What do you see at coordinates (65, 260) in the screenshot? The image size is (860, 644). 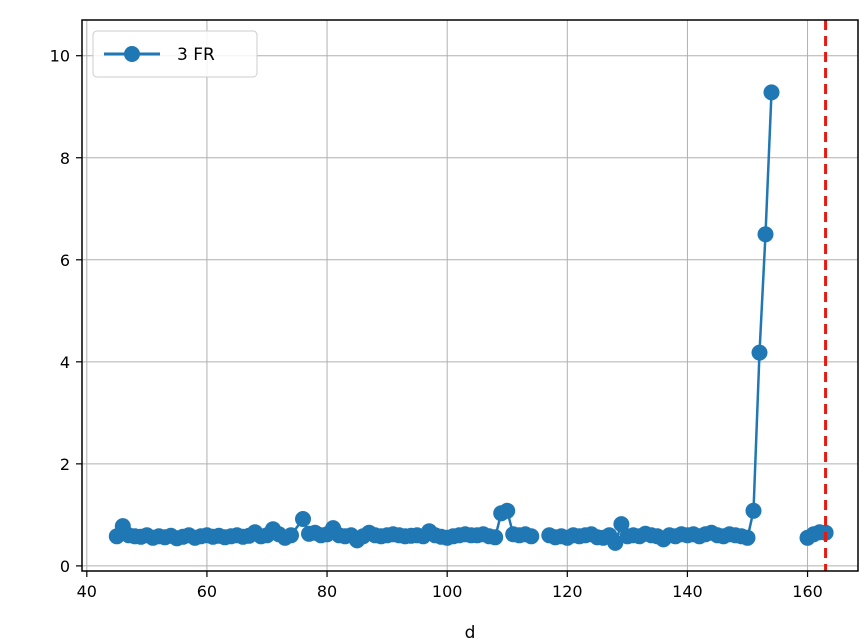 I see `y-tick-label: 6` at bounding box center [65, 260].